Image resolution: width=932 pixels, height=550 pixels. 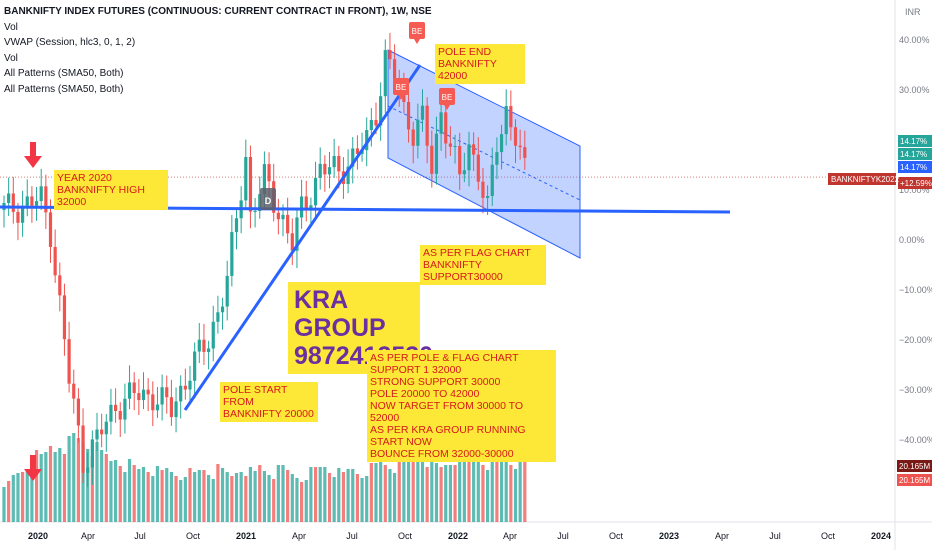 I want to click on y-tick-label: 40.00%, so click(x=914, y=40).